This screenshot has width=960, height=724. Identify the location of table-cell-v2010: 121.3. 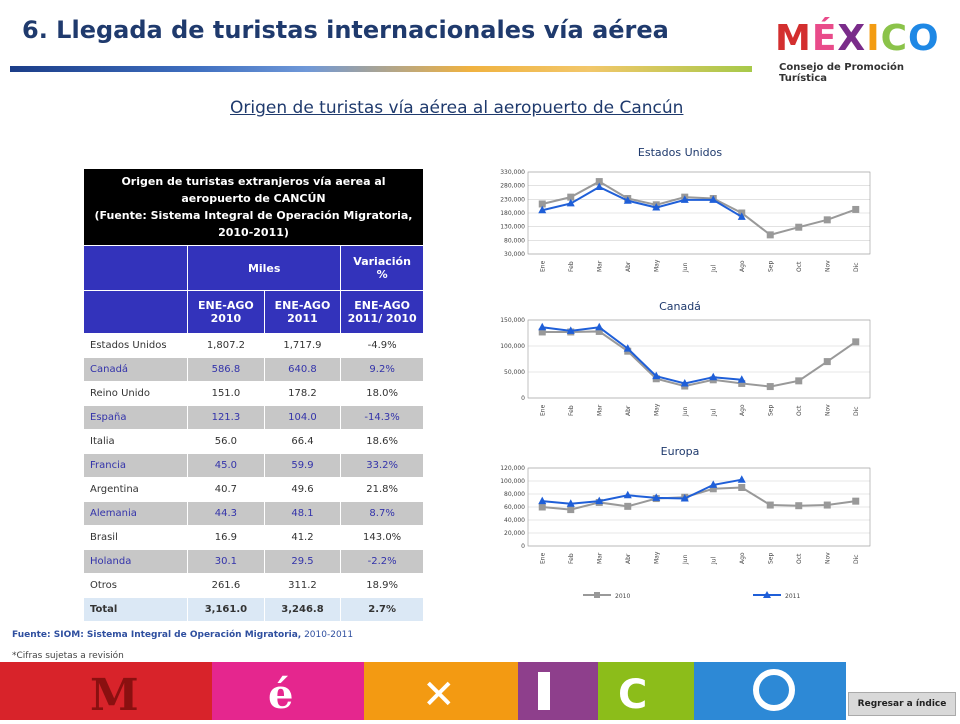
(226, 418).